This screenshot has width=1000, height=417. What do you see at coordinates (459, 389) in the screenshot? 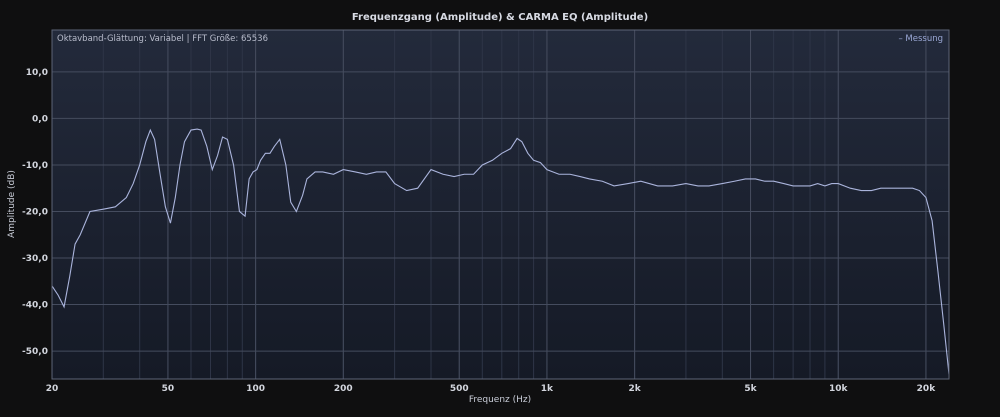
I see `x-tick-label: 500` at bounding box center [459, 389].